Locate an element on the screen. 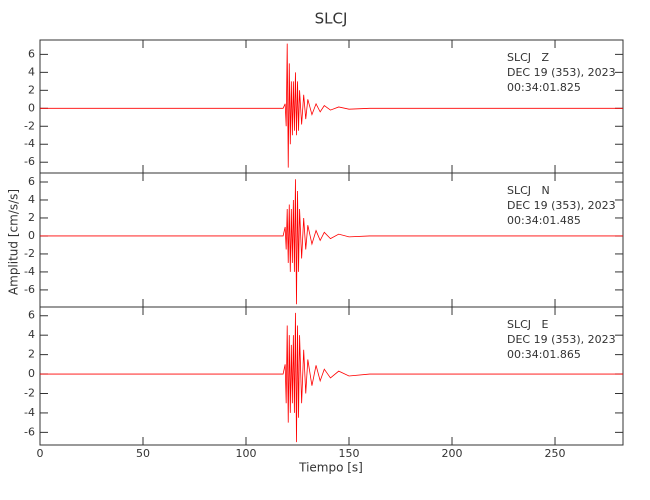 This screenshot has height=500, width=650. x-tick-label: 0 is located at coordinates (40, 453).